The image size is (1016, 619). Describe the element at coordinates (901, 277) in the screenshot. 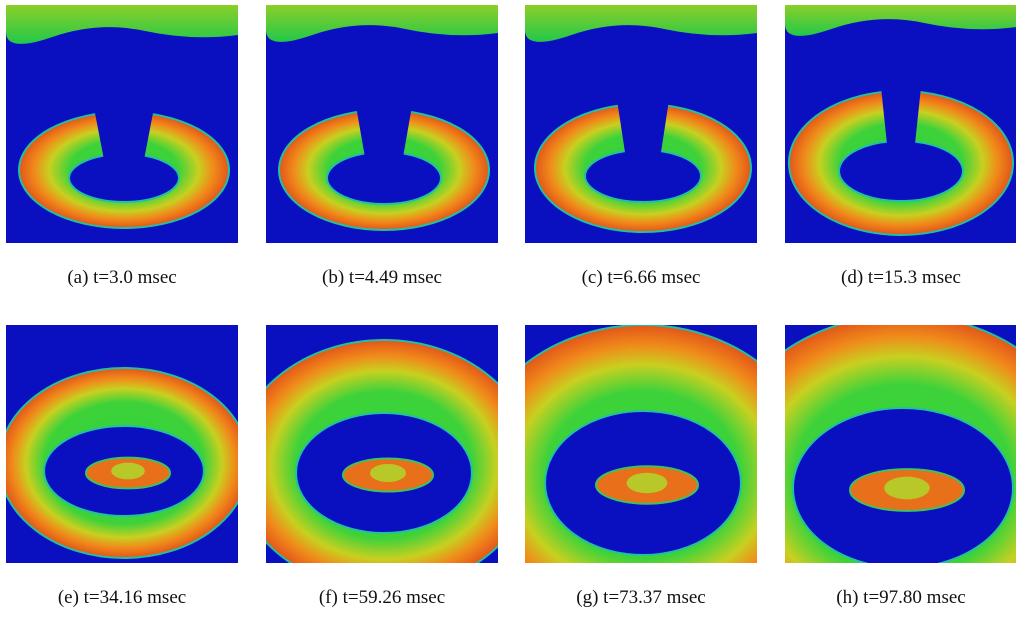

I see `caption: (d) t=15.3 msec` at that location.